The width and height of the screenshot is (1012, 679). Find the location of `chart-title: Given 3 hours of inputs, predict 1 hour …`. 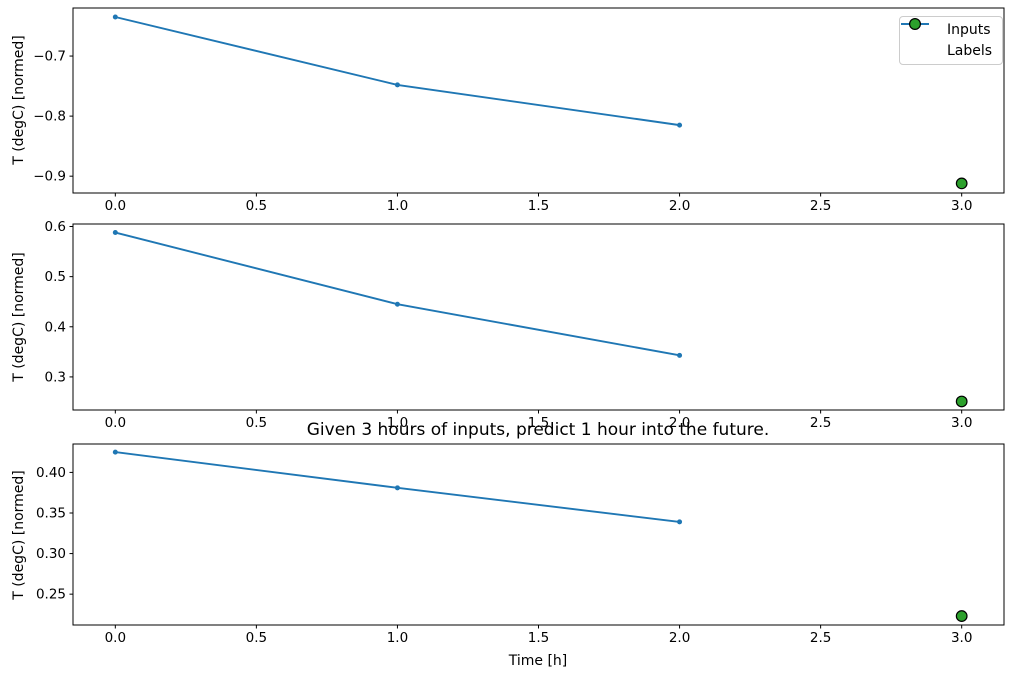

chart-title: Given 3 hours of inputs, predict 1 hour … is located at coordinates (538, 430).